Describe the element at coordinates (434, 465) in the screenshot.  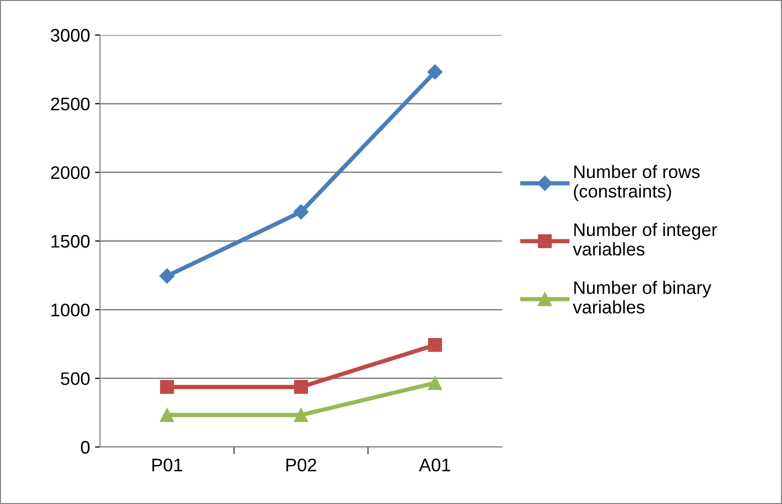
I see `x-tick-label: A01` at that location.